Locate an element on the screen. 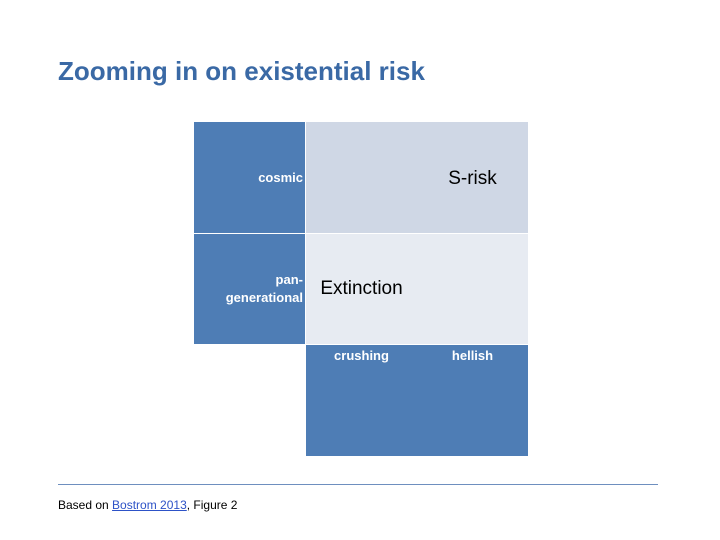 The image size is (720, 540). row-header-pan-generational: pan- generational is located at coordinates (249, 289).